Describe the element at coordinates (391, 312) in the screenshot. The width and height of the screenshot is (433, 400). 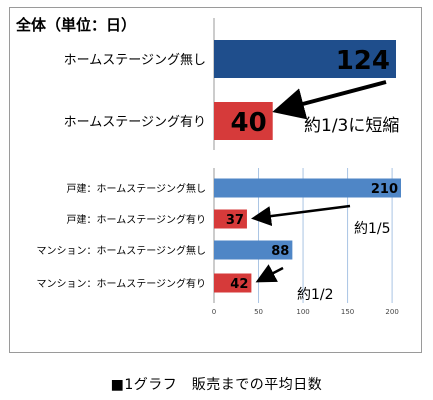
I see `chart2-tick-label-4: 200` at that location.